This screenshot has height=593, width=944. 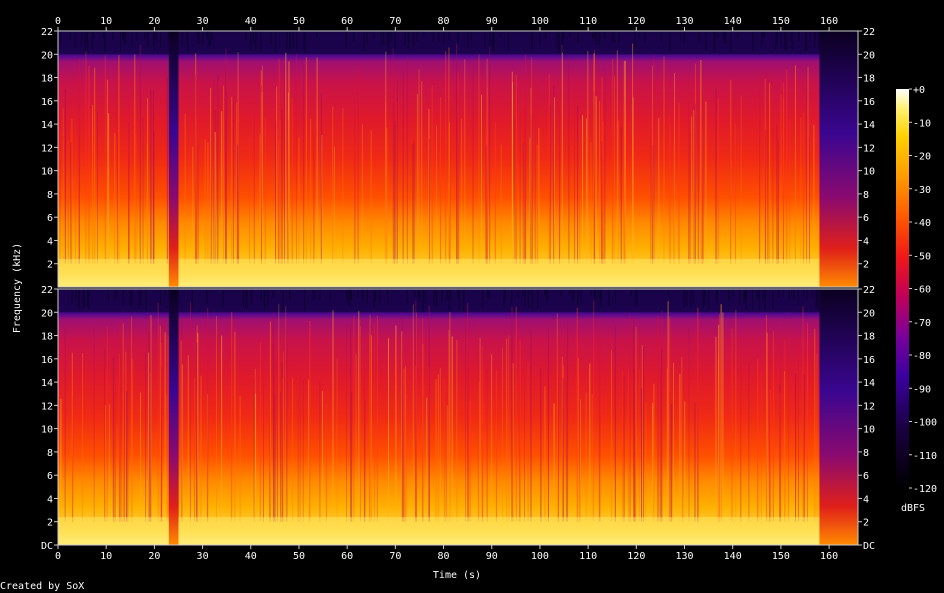 I want to click on y-tick-label-left: 14, so click(x=47, y=383).